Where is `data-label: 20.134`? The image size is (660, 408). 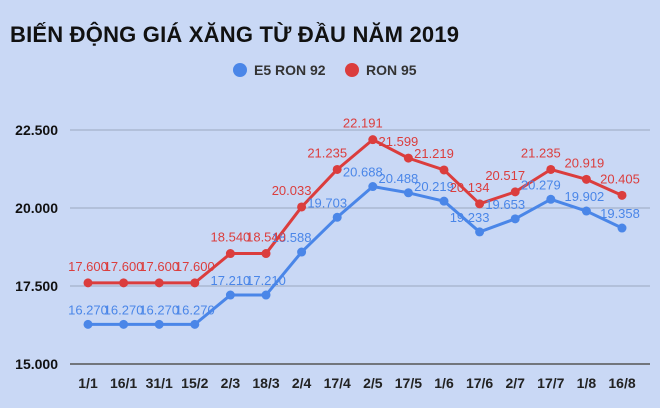 data-label: 20.134 is located at coordinates (470, 187).